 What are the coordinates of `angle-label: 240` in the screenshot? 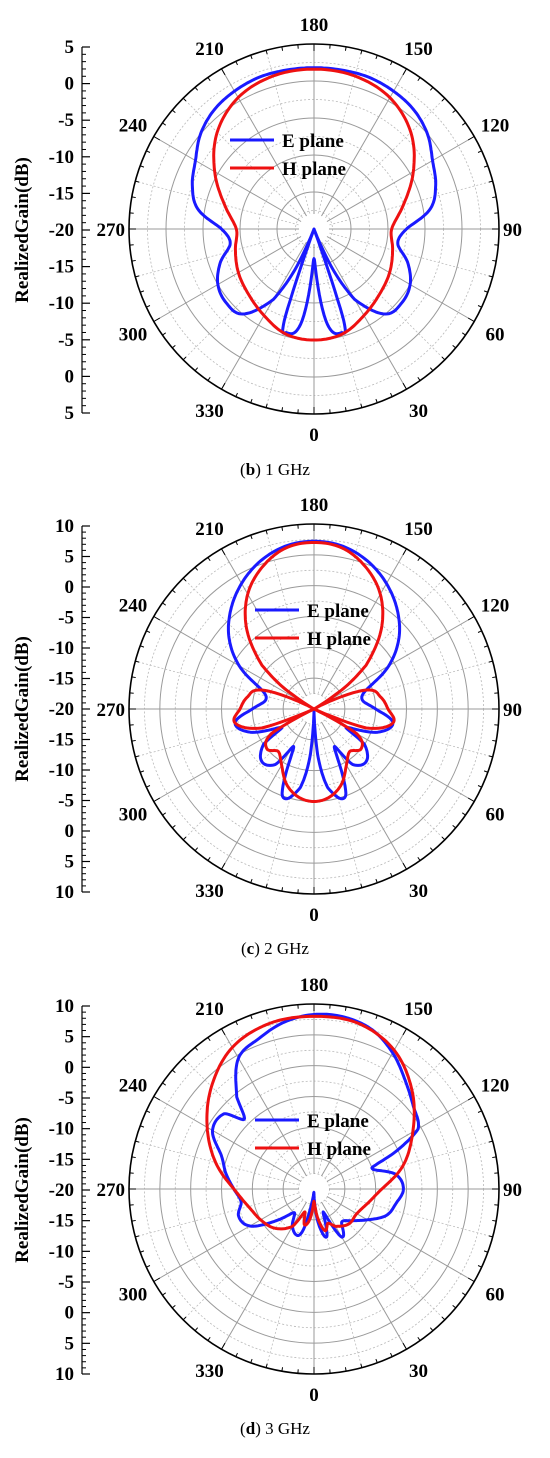 It's located at (133, 126).